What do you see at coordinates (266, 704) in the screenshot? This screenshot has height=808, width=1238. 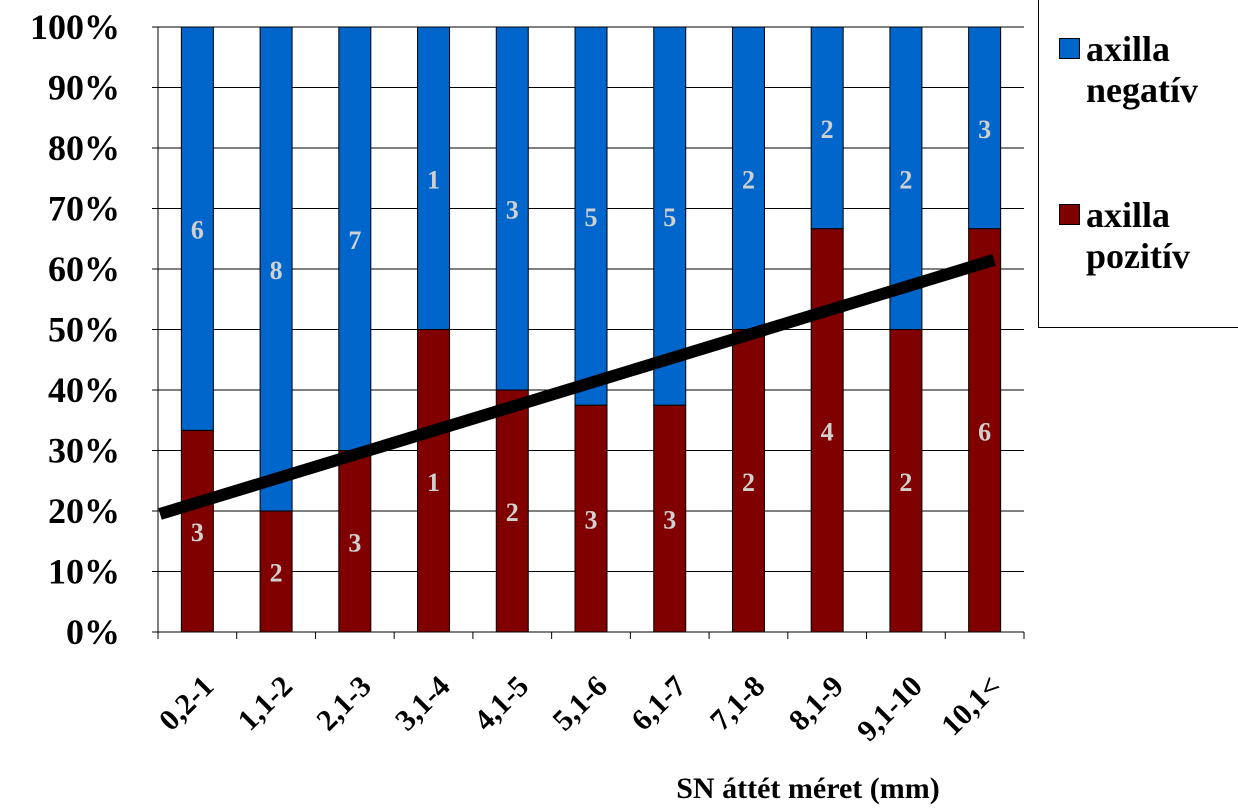 I see `x-tick-label: 1,1-2` at bounding box center [266, 704].